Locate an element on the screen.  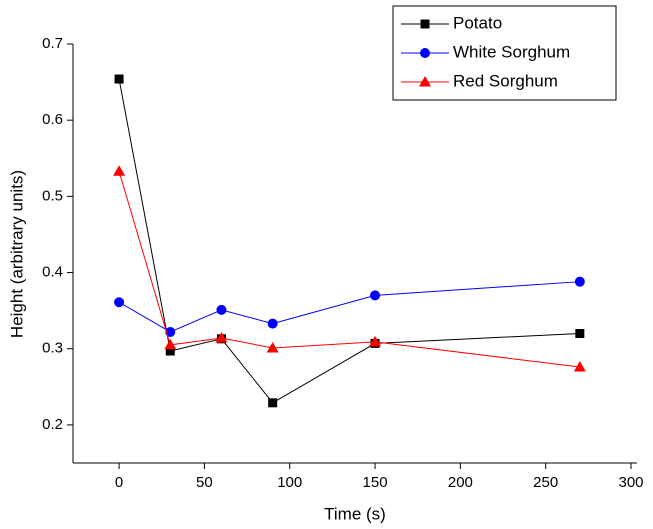
y-tick-label: 0.3 is located at coordinates (52, 348).